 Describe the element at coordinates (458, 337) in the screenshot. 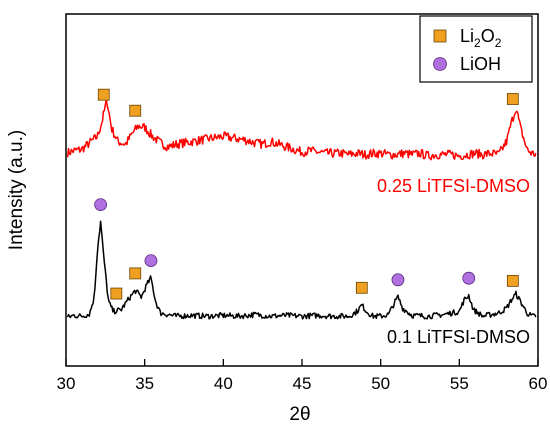

I see `series-label-0-1-litfsi-dmso: 0.1 LiTFSI-DMSO` at that location.